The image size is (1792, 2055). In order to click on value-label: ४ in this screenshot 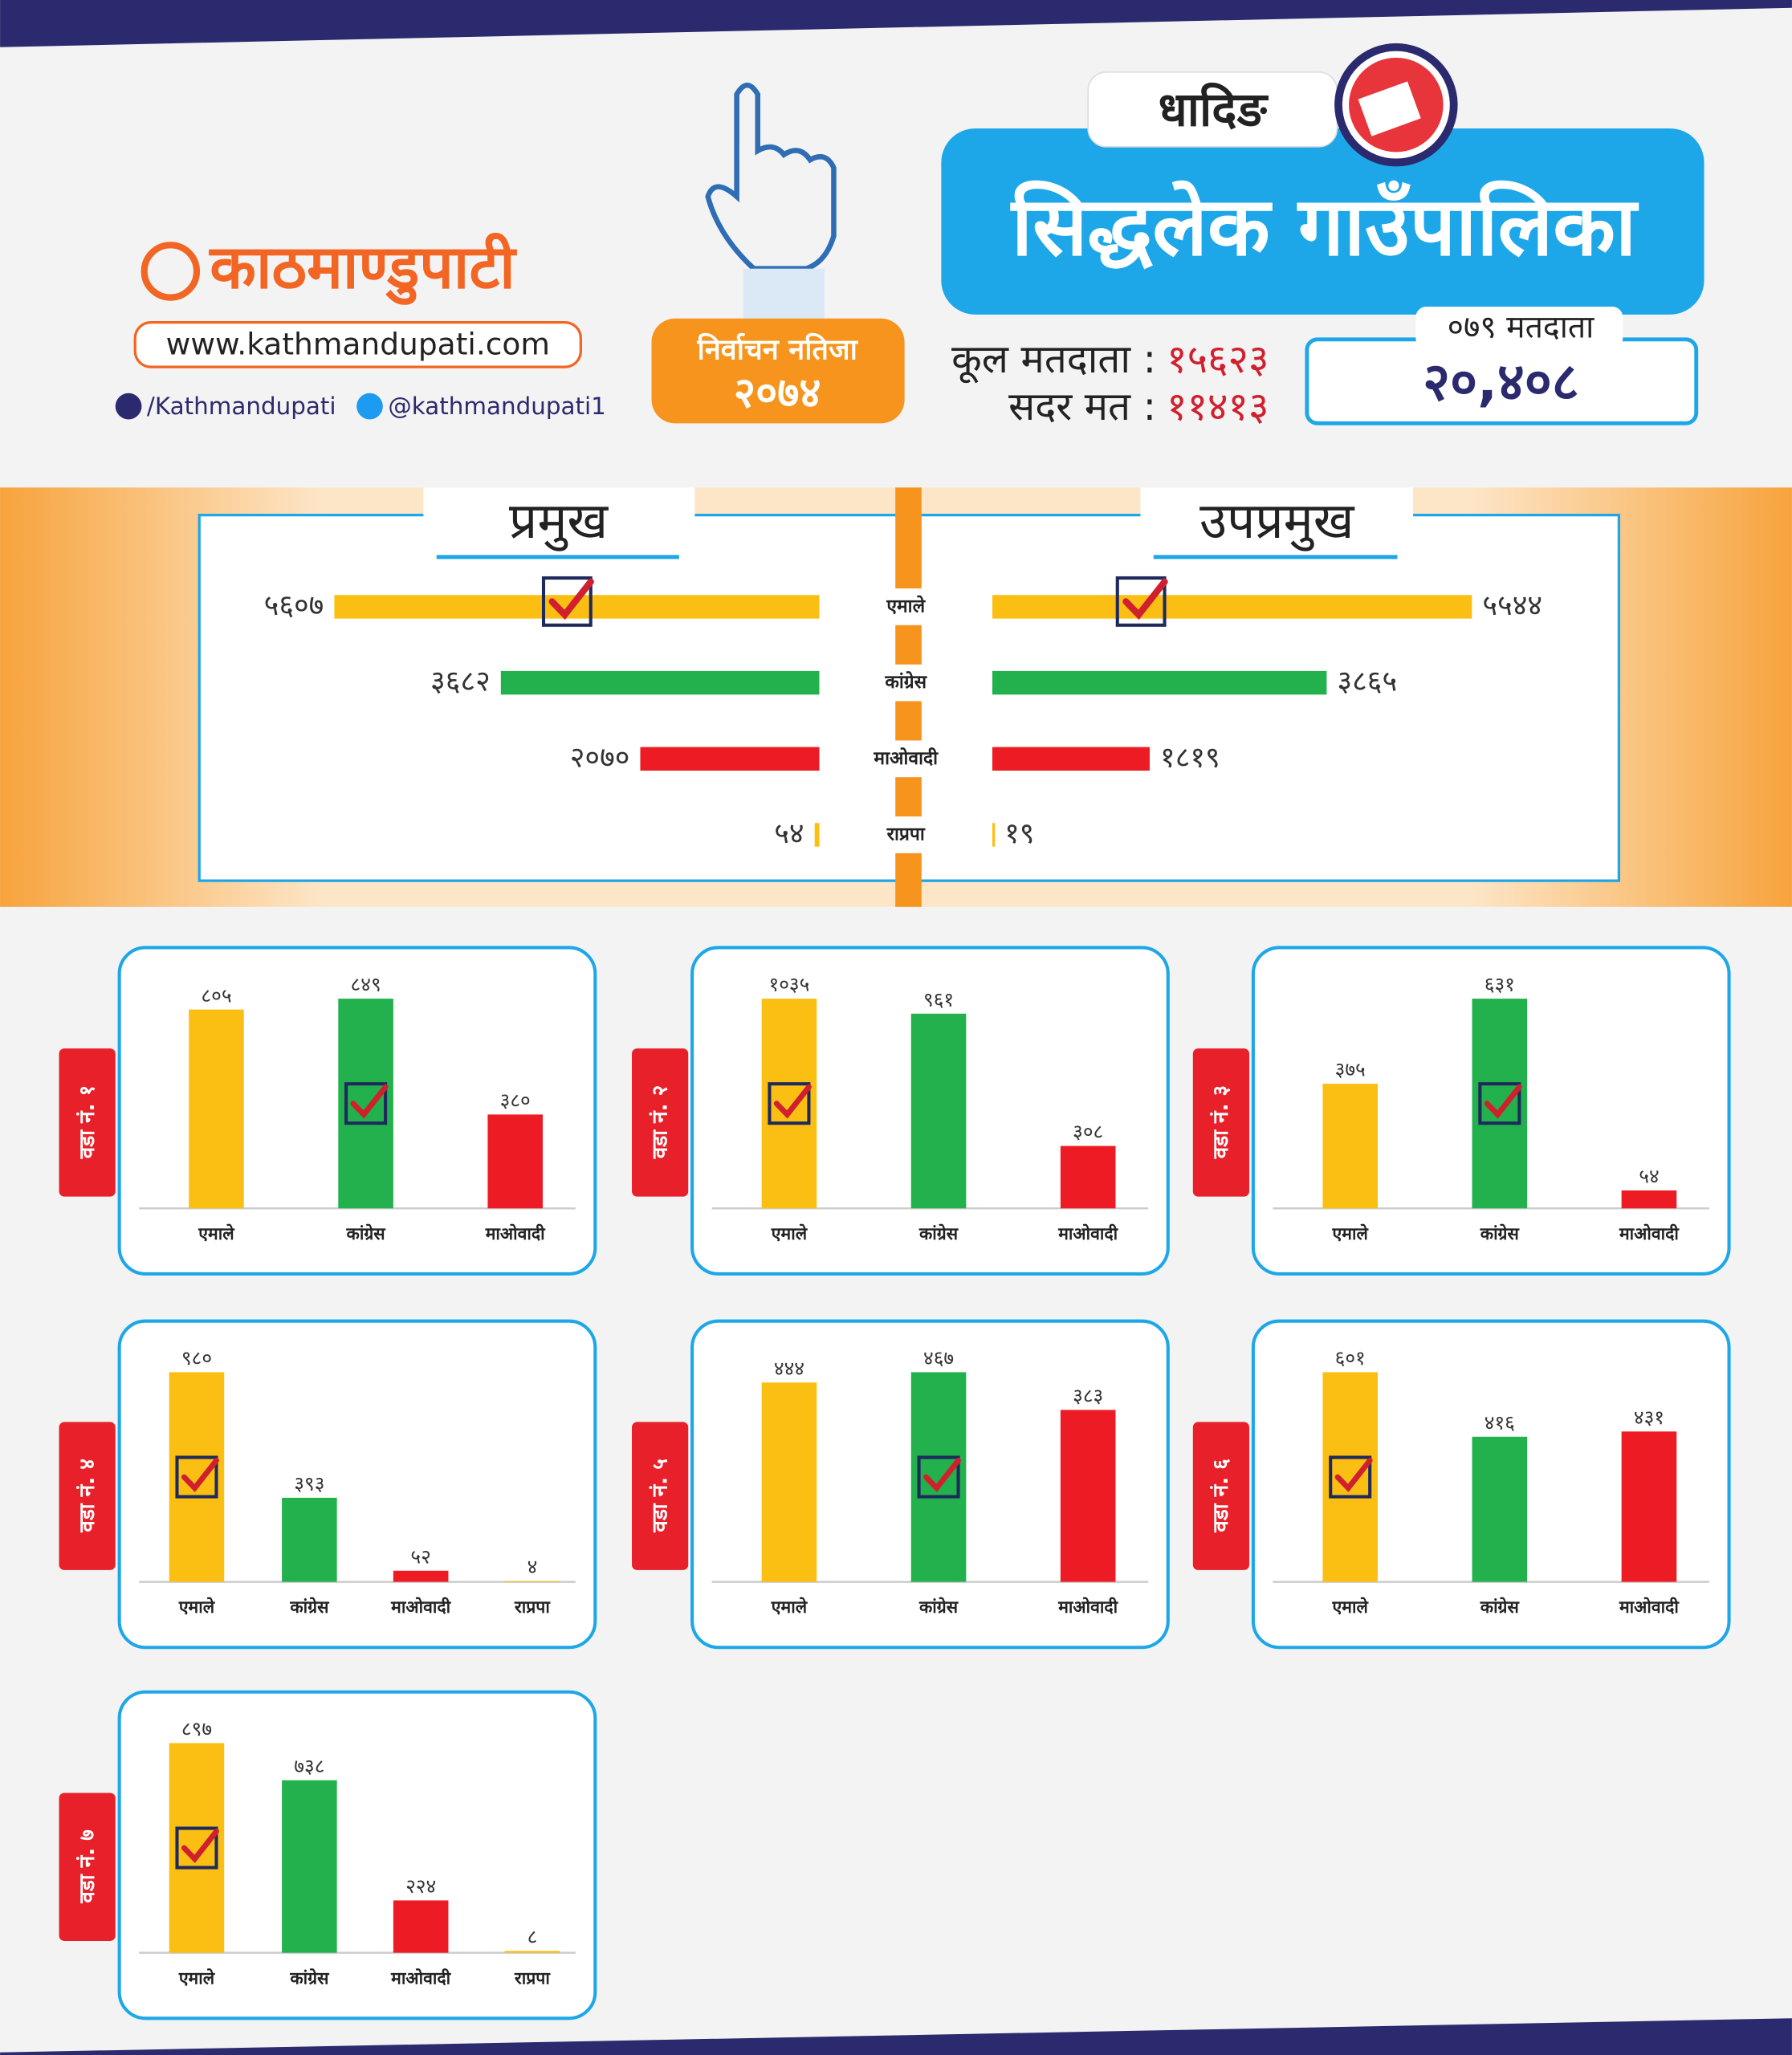, I will do `click(532, 1566)`.